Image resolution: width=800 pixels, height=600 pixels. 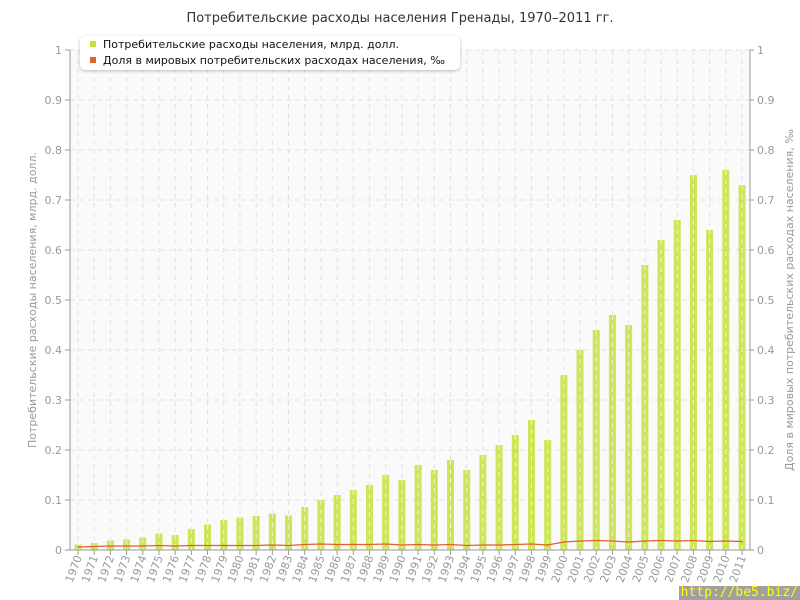 I want to click on y-tick-label: 0.3, so click(x=54, y=400).